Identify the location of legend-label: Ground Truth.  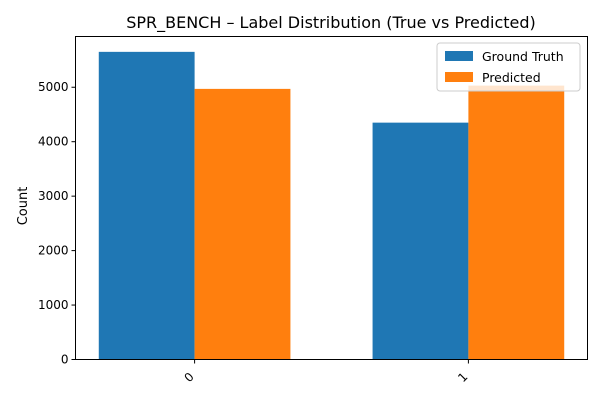
(523, 56).